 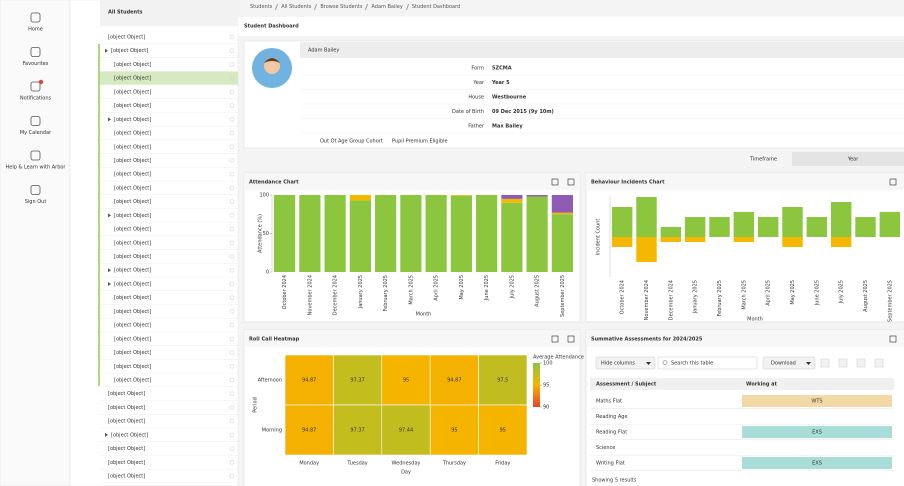 What do you see at coordinates (599, 237) in the screenshot?
I see `y-axis-label: Incident Count` at bounding box center [599, 237].